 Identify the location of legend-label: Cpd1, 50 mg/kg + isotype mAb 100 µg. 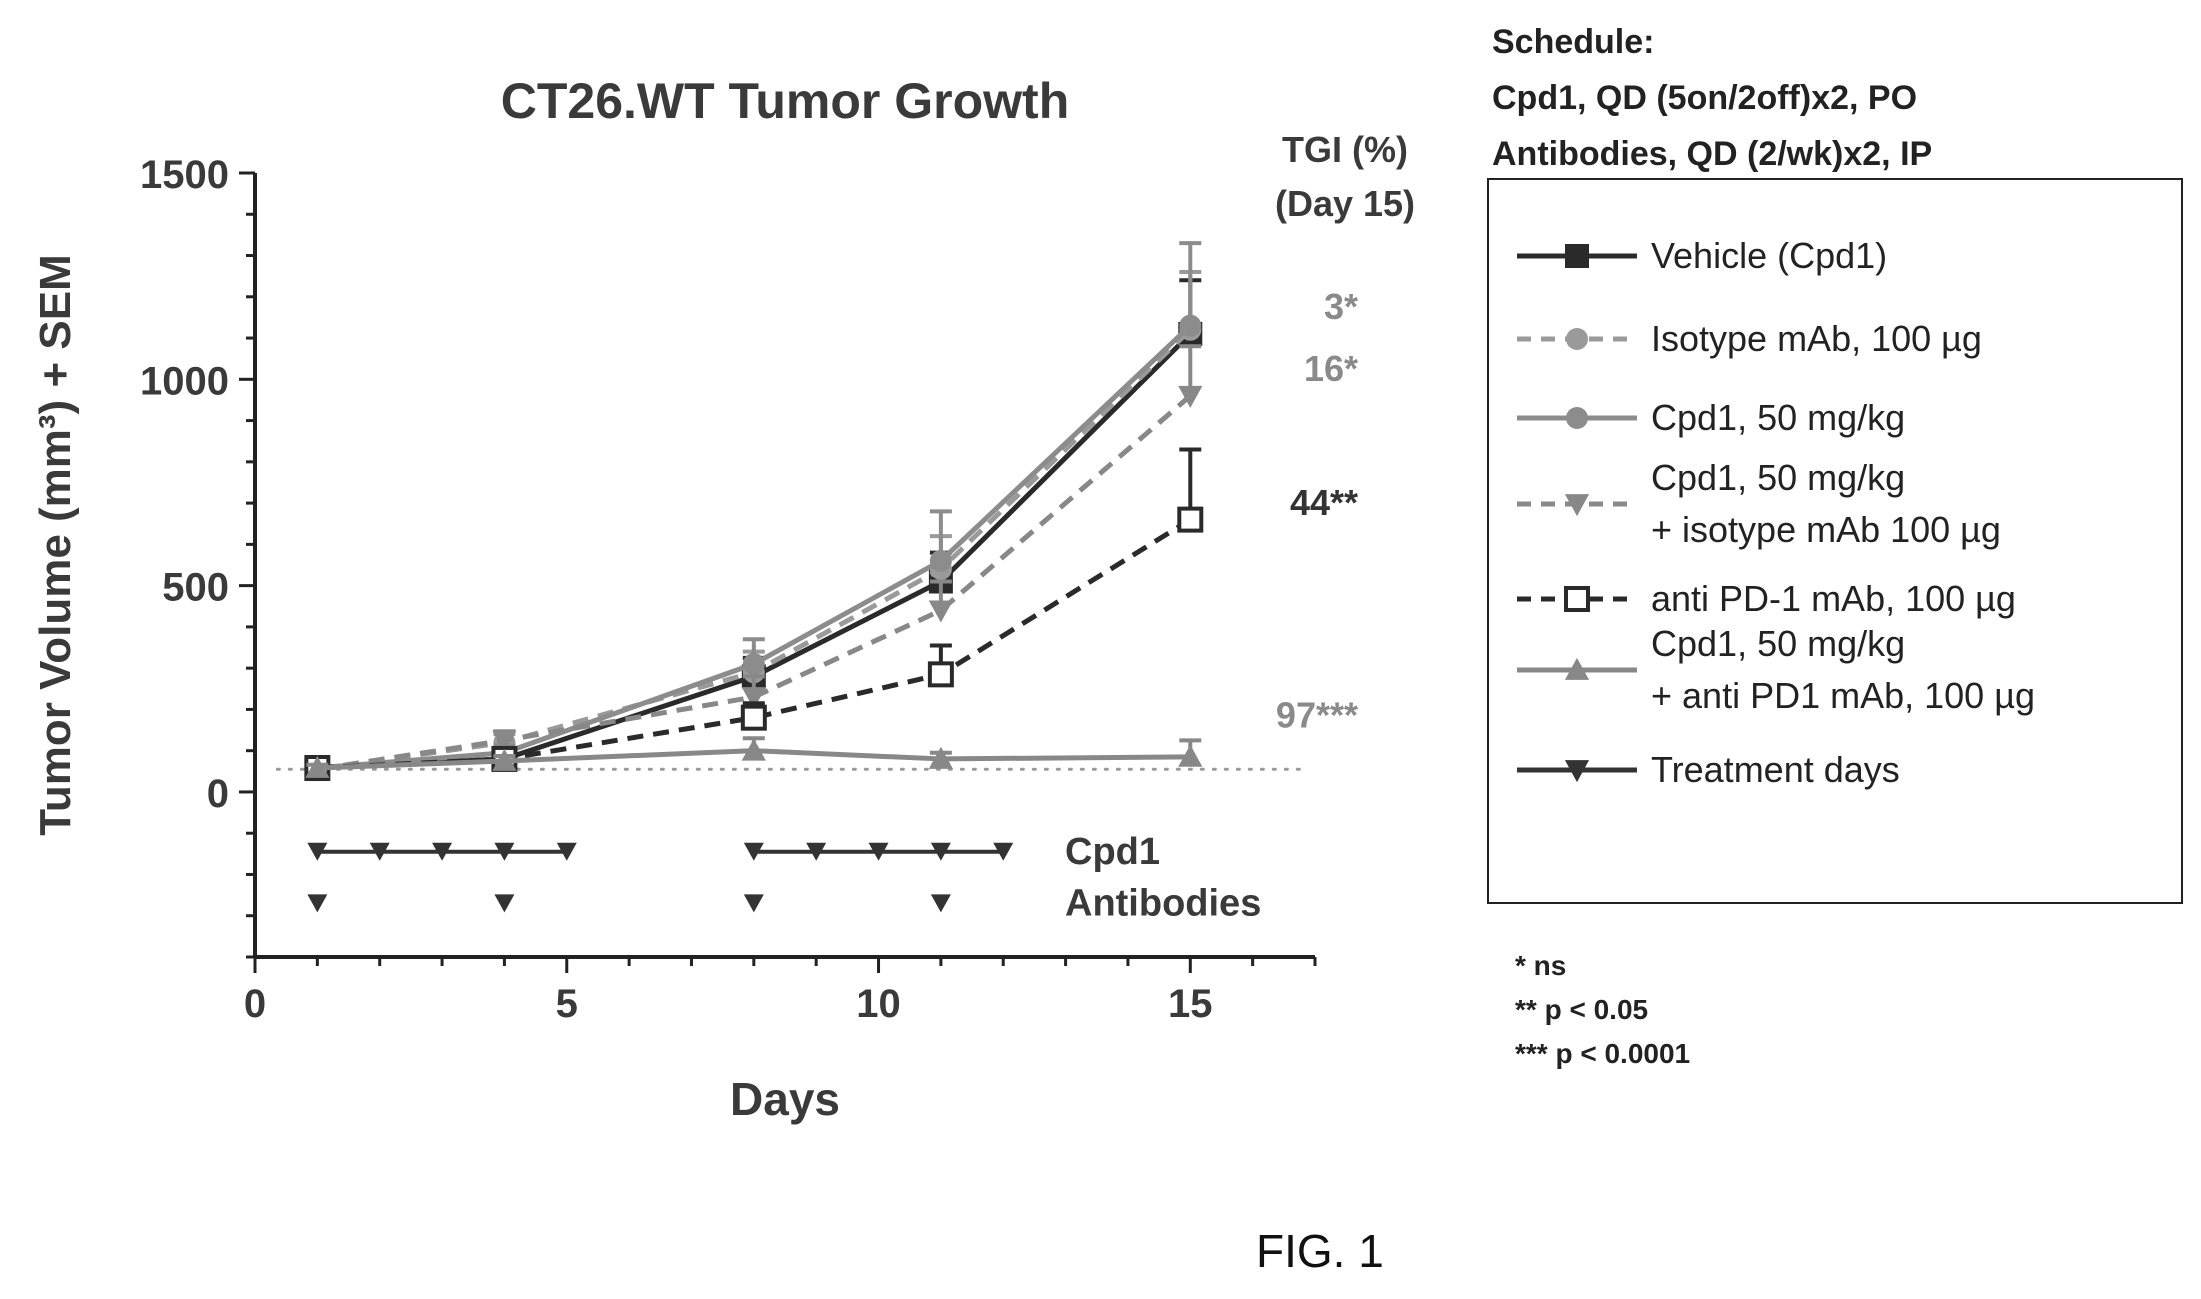
(1826, 503).